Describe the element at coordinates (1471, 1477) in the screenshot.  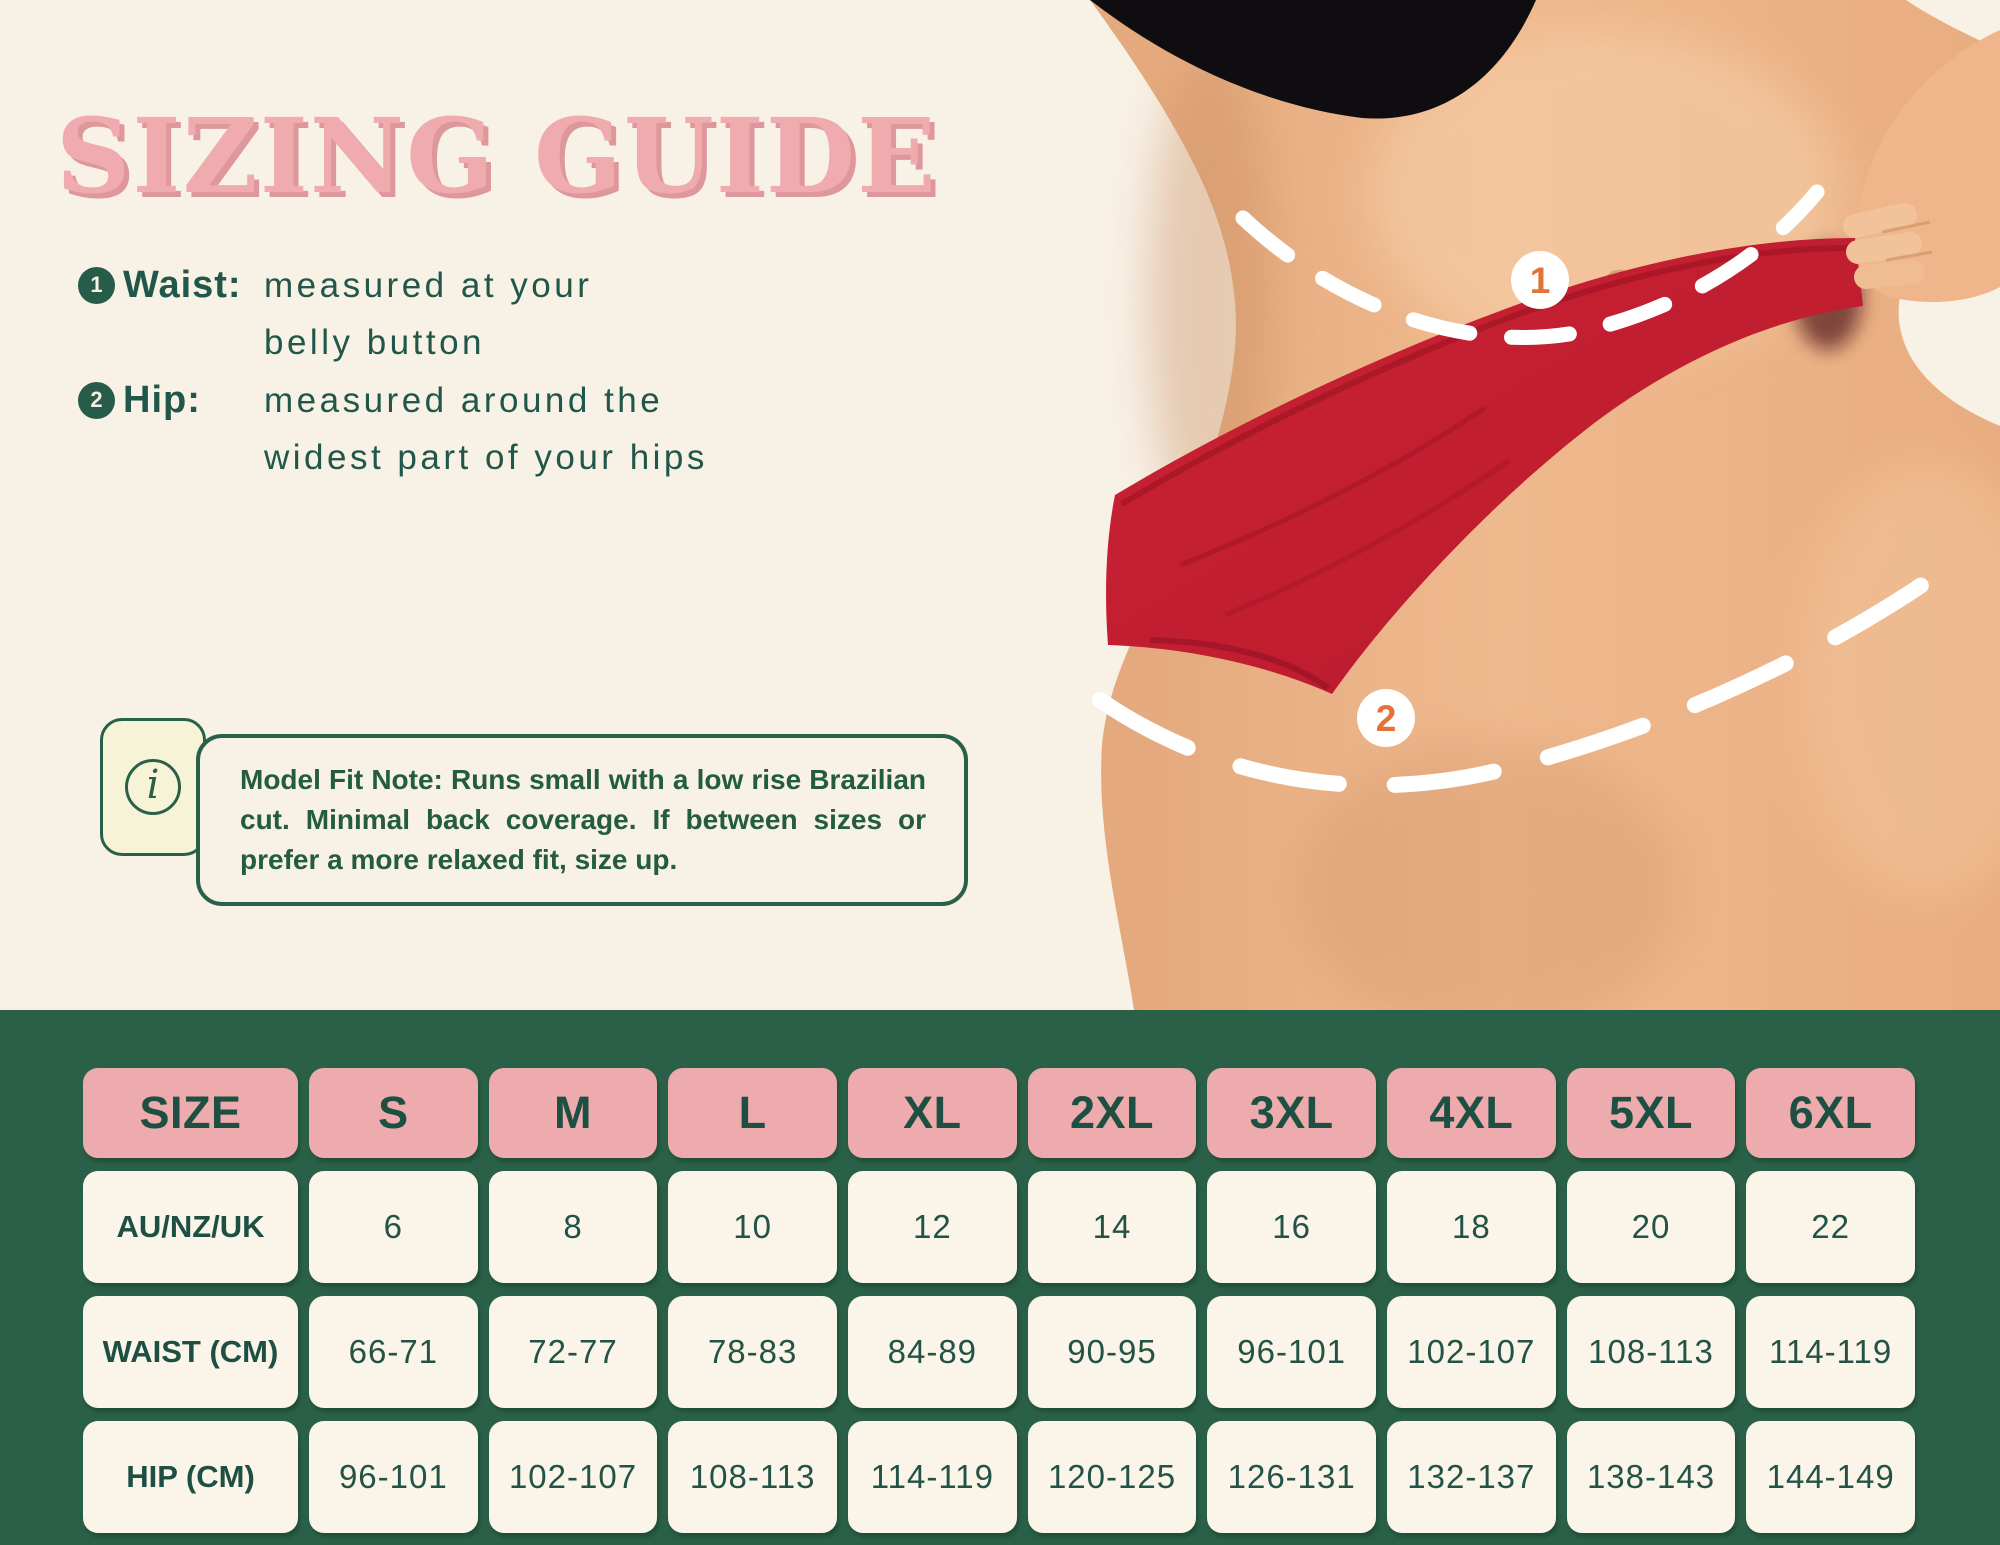
I see `value-4xl: 132-137` at that location.